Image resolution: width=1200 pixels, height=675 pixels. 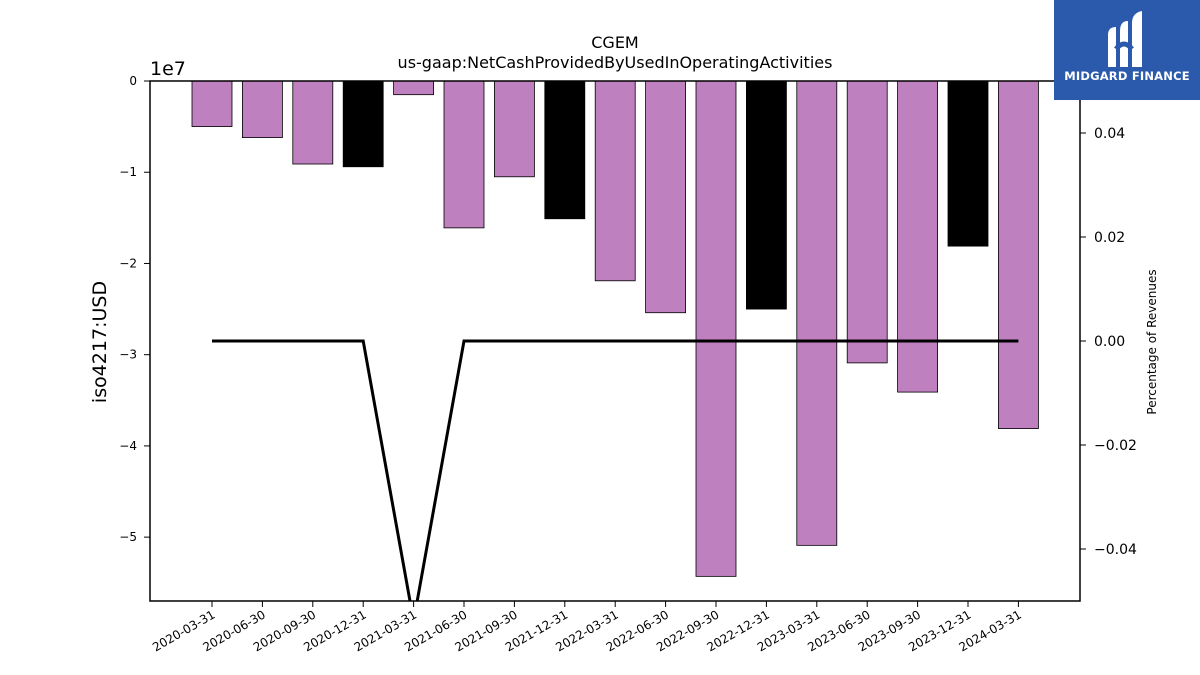 I want to click on y-tick-label: 0, so click(x=133, y=81).